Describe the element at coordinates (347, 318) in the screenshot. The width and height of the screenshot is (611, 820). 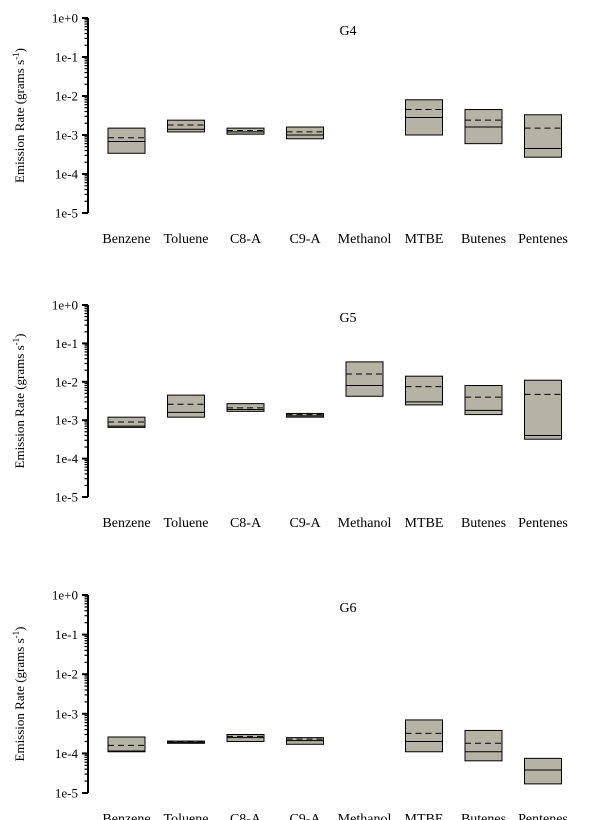
I see `panel-title: G5` at that location.